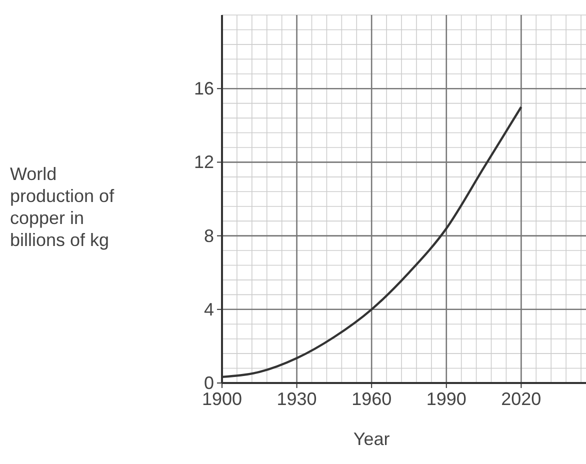 This screenshot has height=464, width=586. I want to click on x-tick-label: 2020, so click(521, 399).